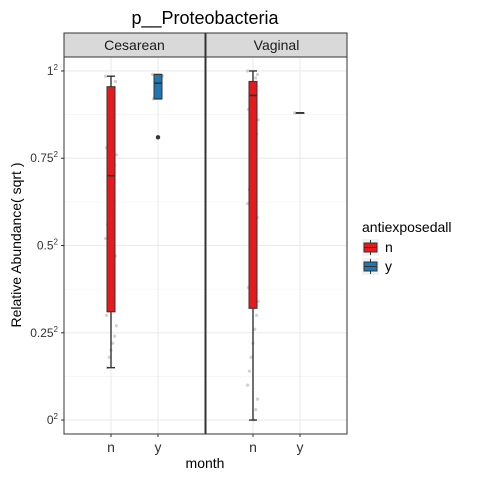 Image resolution: width=480 pixels, height=480 pixels. I want to click on x-axis-label: month, so click(205, 463).